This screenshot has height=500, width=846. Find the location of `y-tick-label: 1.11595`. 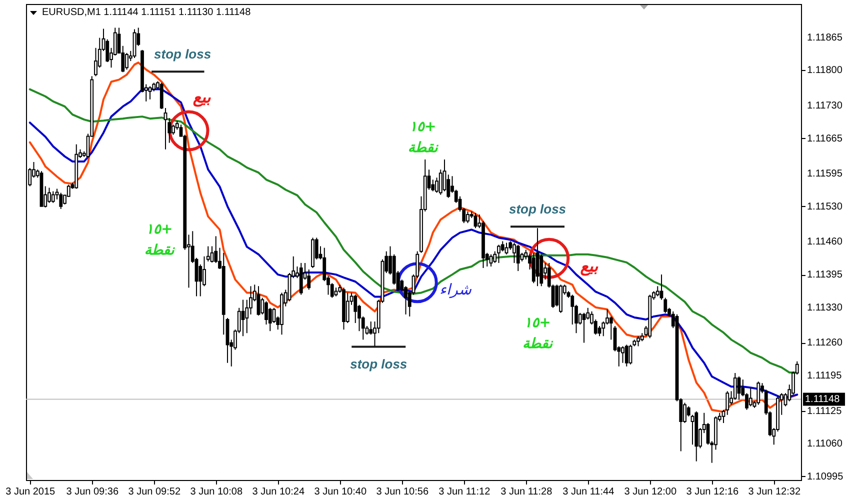

y-tick-label: 1.11595 is located at coordinates (825, 174).